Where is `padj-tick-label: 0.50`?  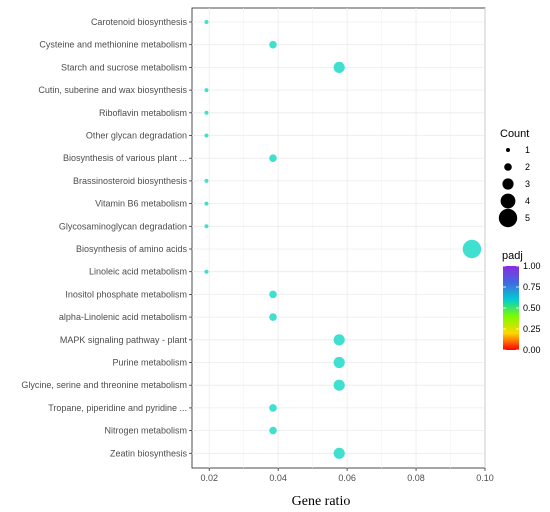
padj-tick-label: 0.50 is located at coordinates (532, 308).